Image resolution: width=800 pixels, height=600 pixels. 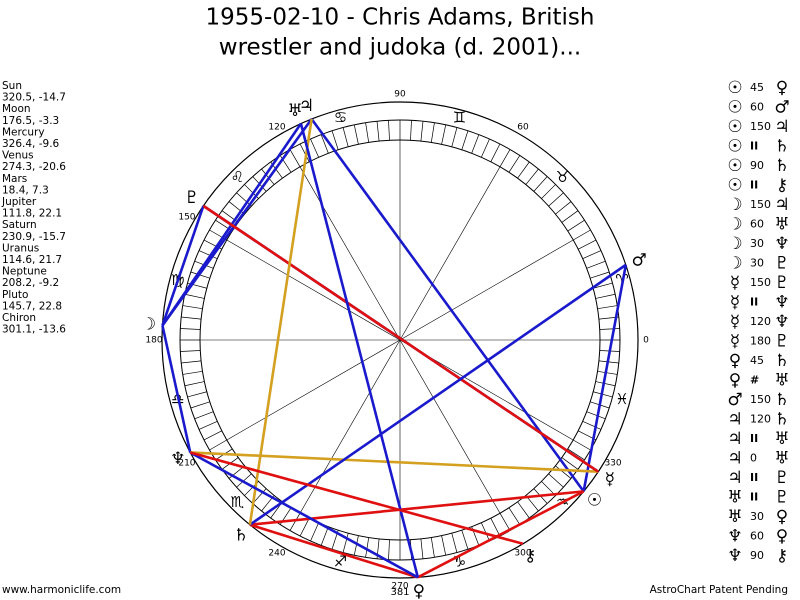 I want to click on sign-glyph: ♋, so click(x=340, y=117).